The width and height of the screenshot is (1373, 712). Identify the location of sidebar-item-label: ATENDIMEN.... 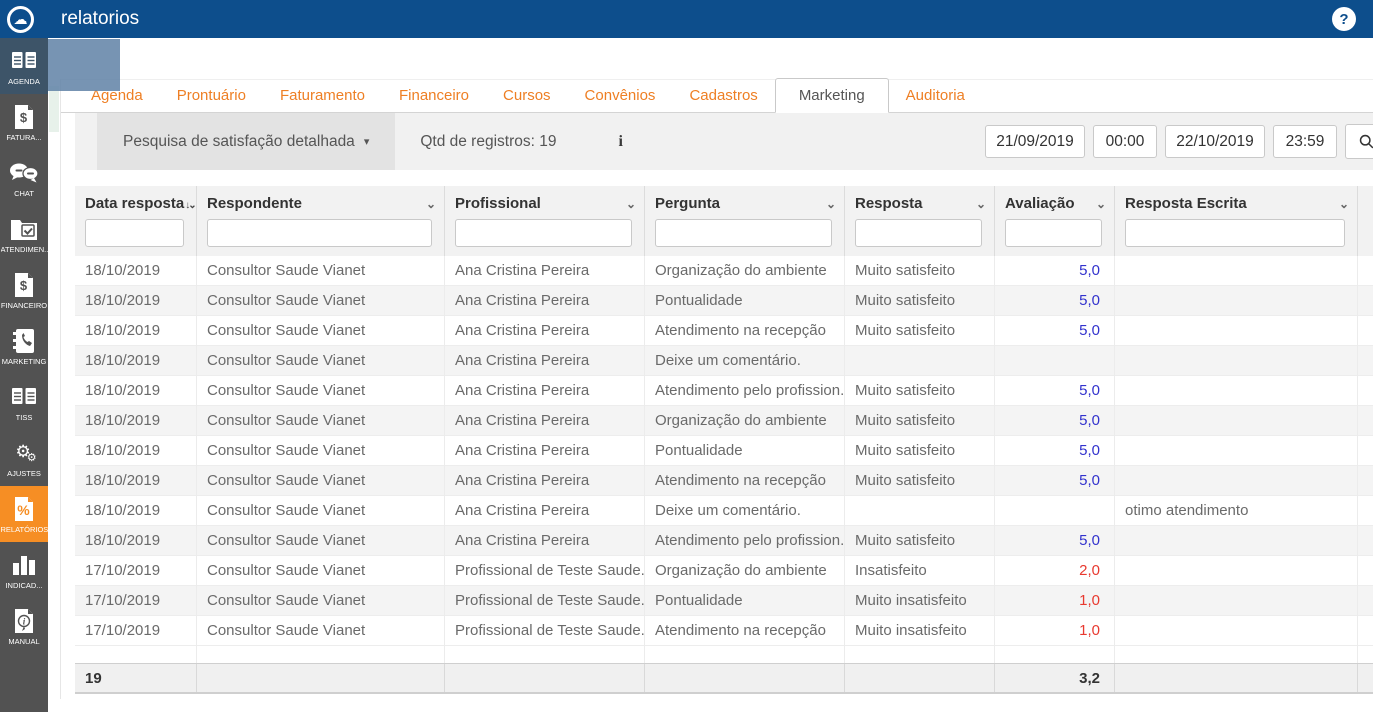
(24, 249).